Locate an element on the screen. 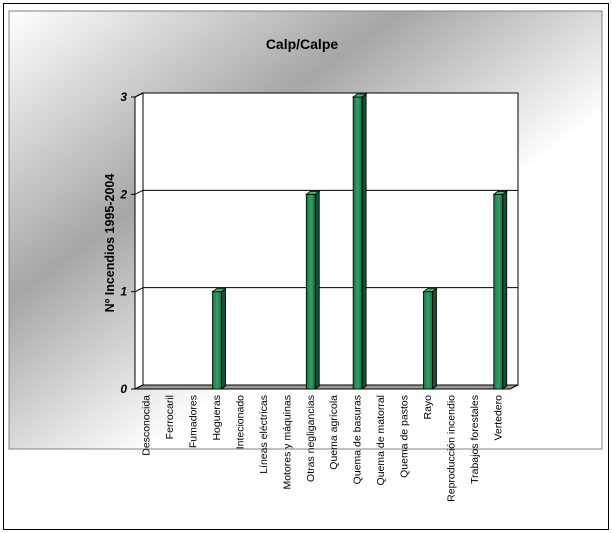 This screenshot has width=612, height=533. x-tick-label: Reproducción incendio is located at coordinates (451, 448).